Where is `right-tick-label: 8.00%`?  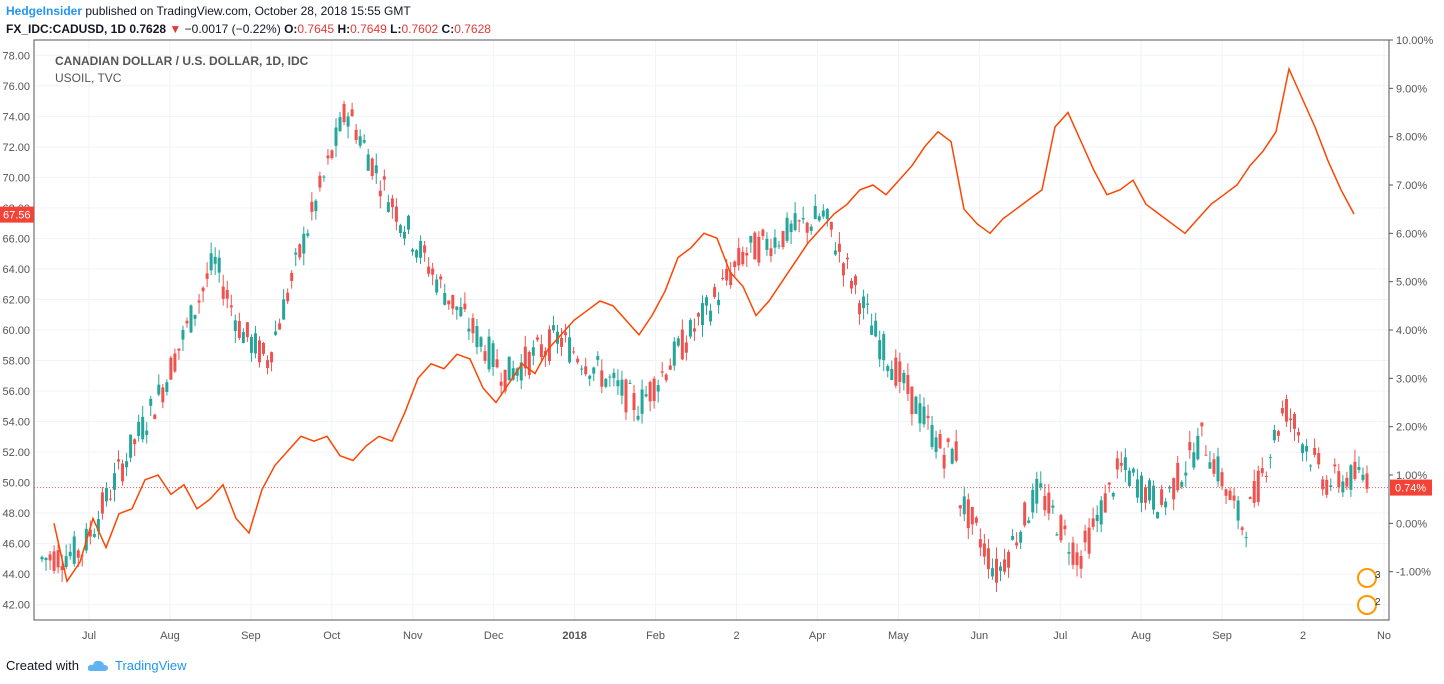
right-tick-label: 8.00% is located at coordinates (1411, 138).